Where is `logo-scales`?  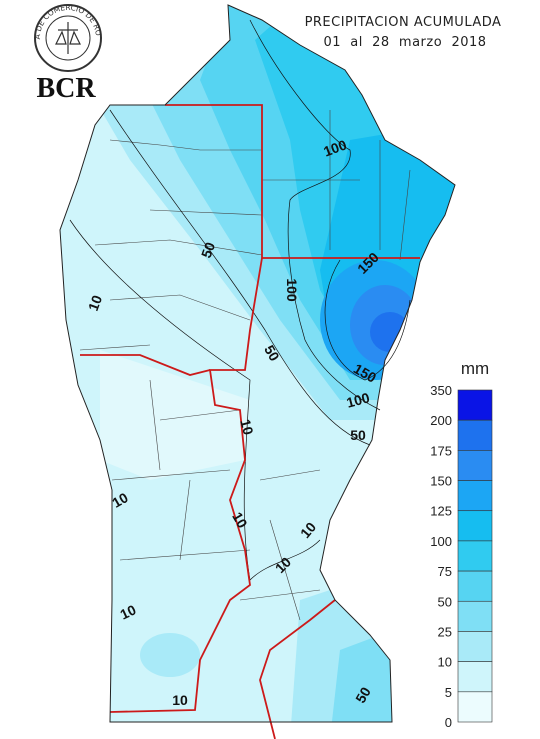
logo-scales is located at coordinates (68, 38).